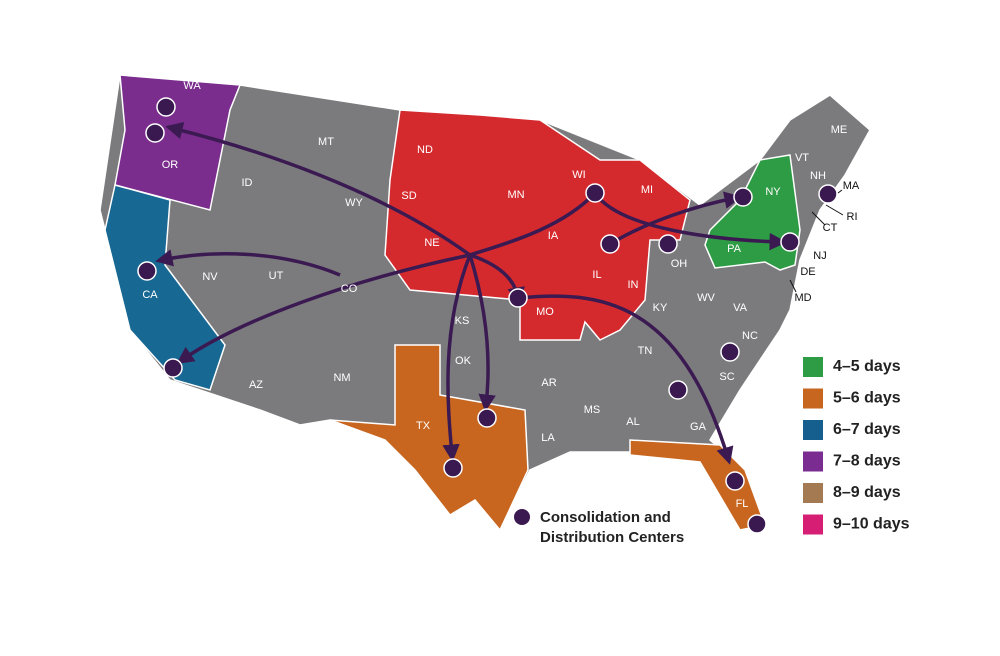  I want to click on state-label: OK, so click(463, 361).